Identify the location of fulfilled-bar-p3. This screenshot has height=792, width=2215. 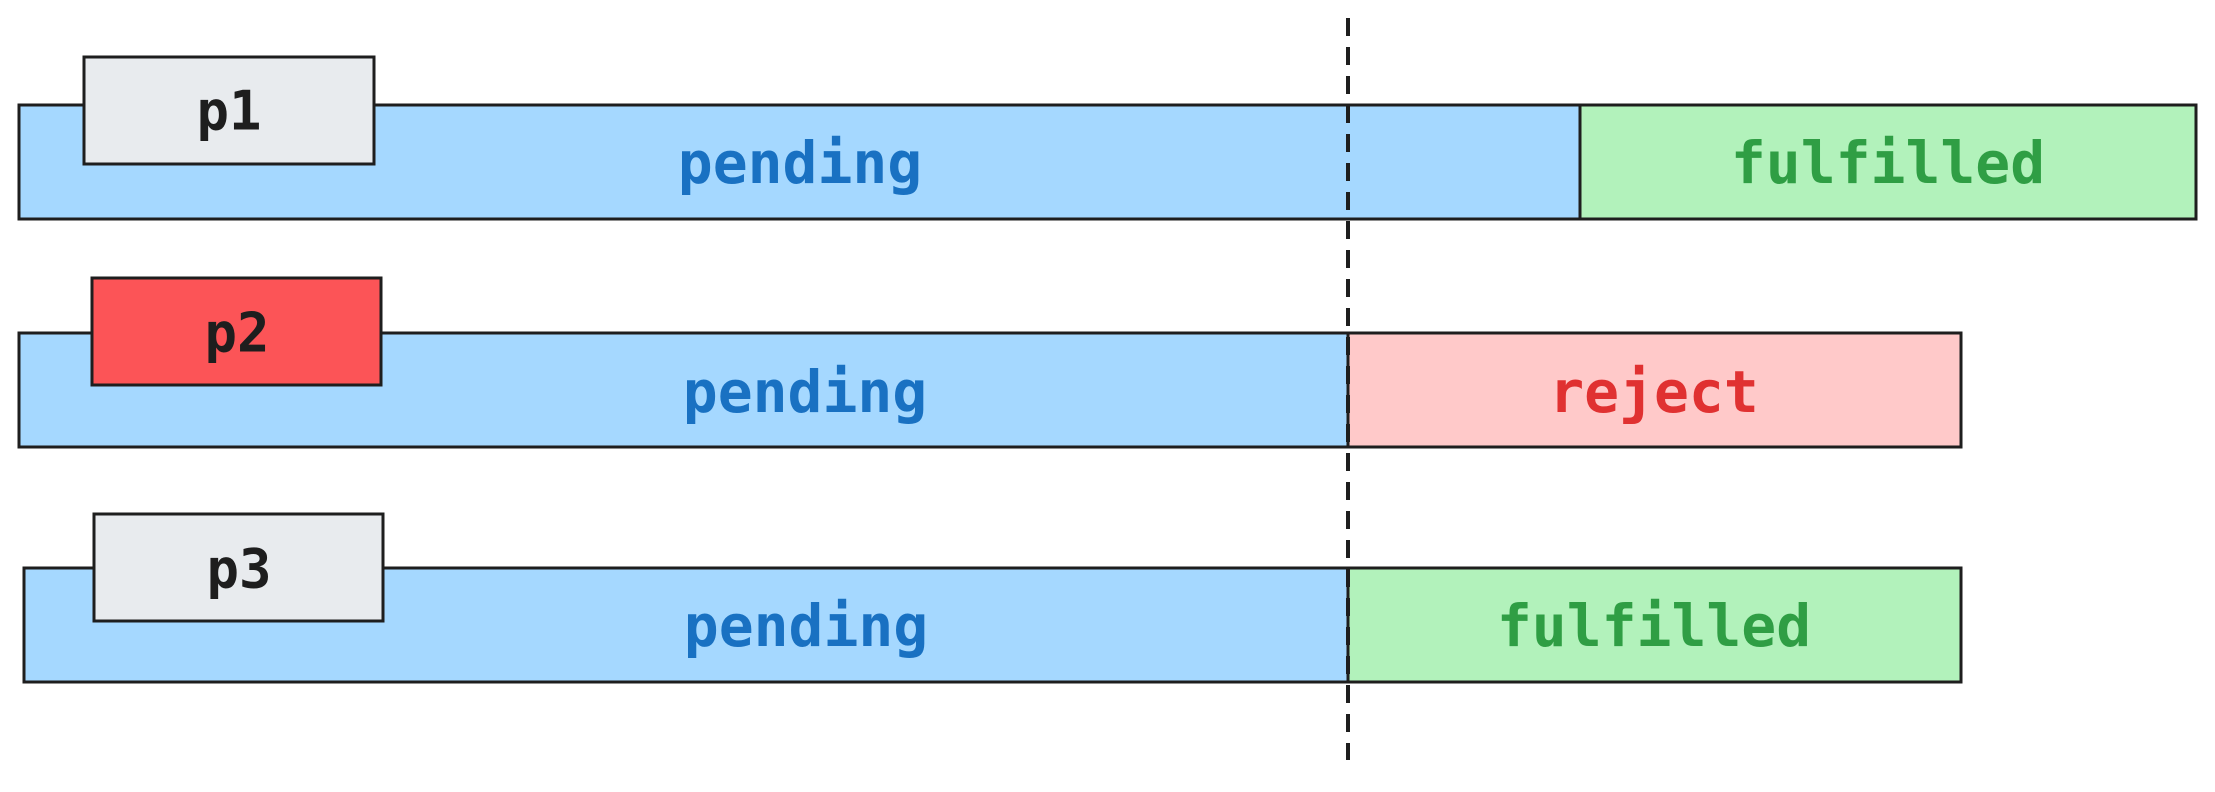
(1654, 625).